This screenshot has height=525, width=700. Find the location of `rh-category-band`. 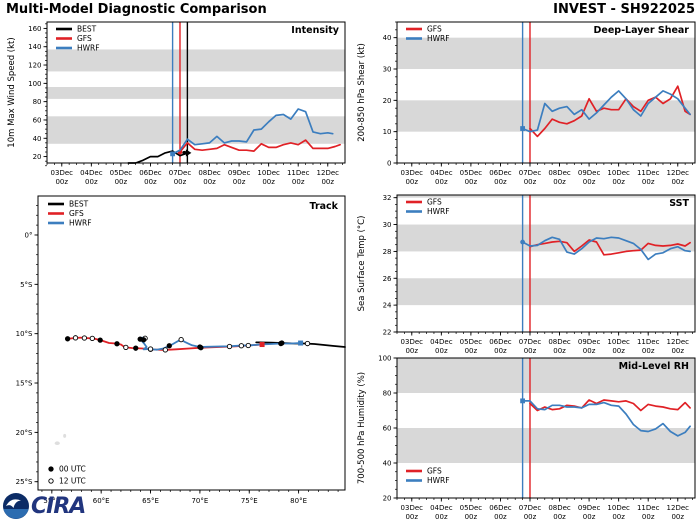

rh-category-band is located at coordinates (546, 375).